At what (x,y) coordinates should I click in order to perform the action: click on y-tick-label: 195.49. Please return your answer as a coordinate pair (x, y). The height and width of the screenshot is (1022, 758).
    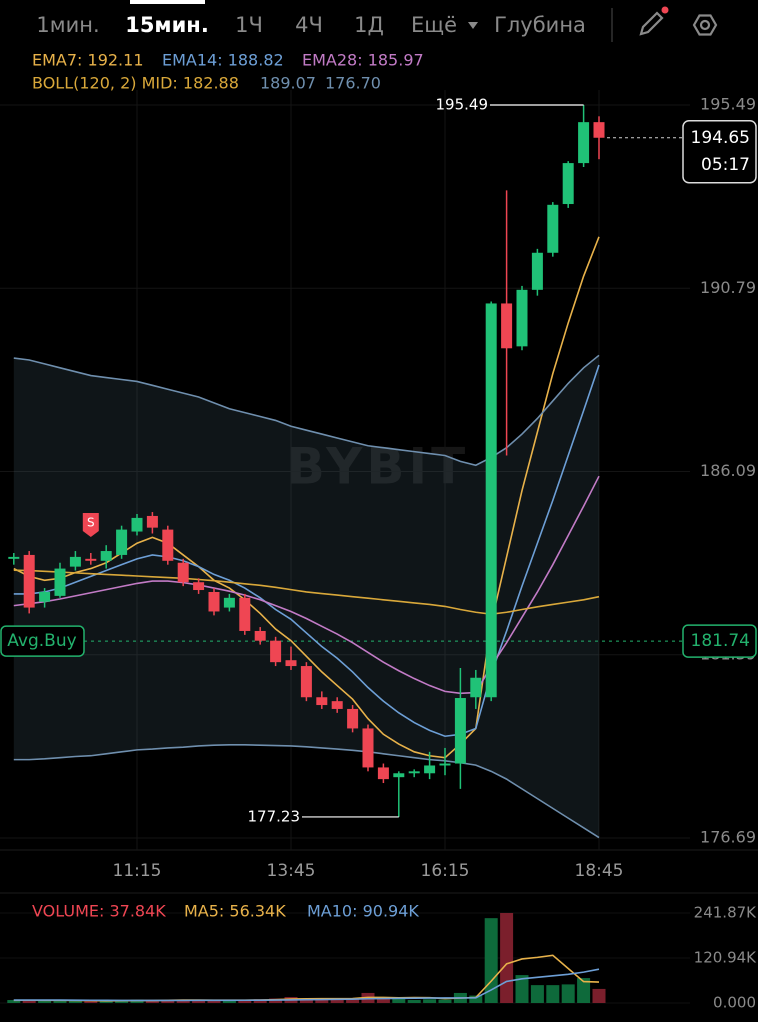
    Looking at the image, I should click on (728, 104).